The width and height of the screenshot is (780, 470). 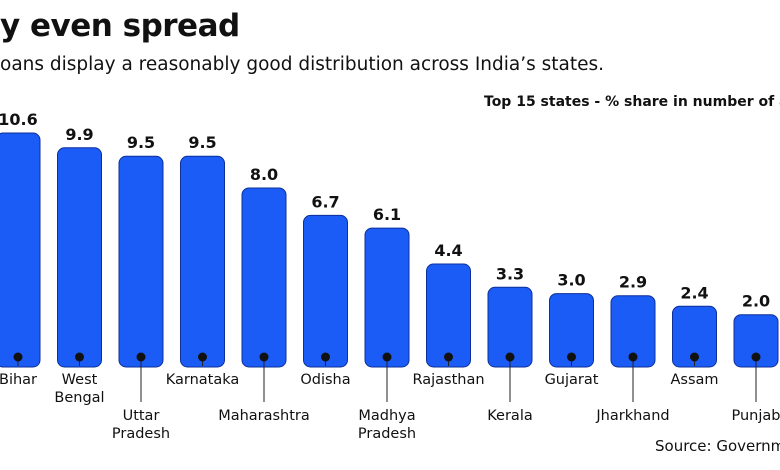 I want to click on category-label-line: Karnataka, so click(x=203, y=380).